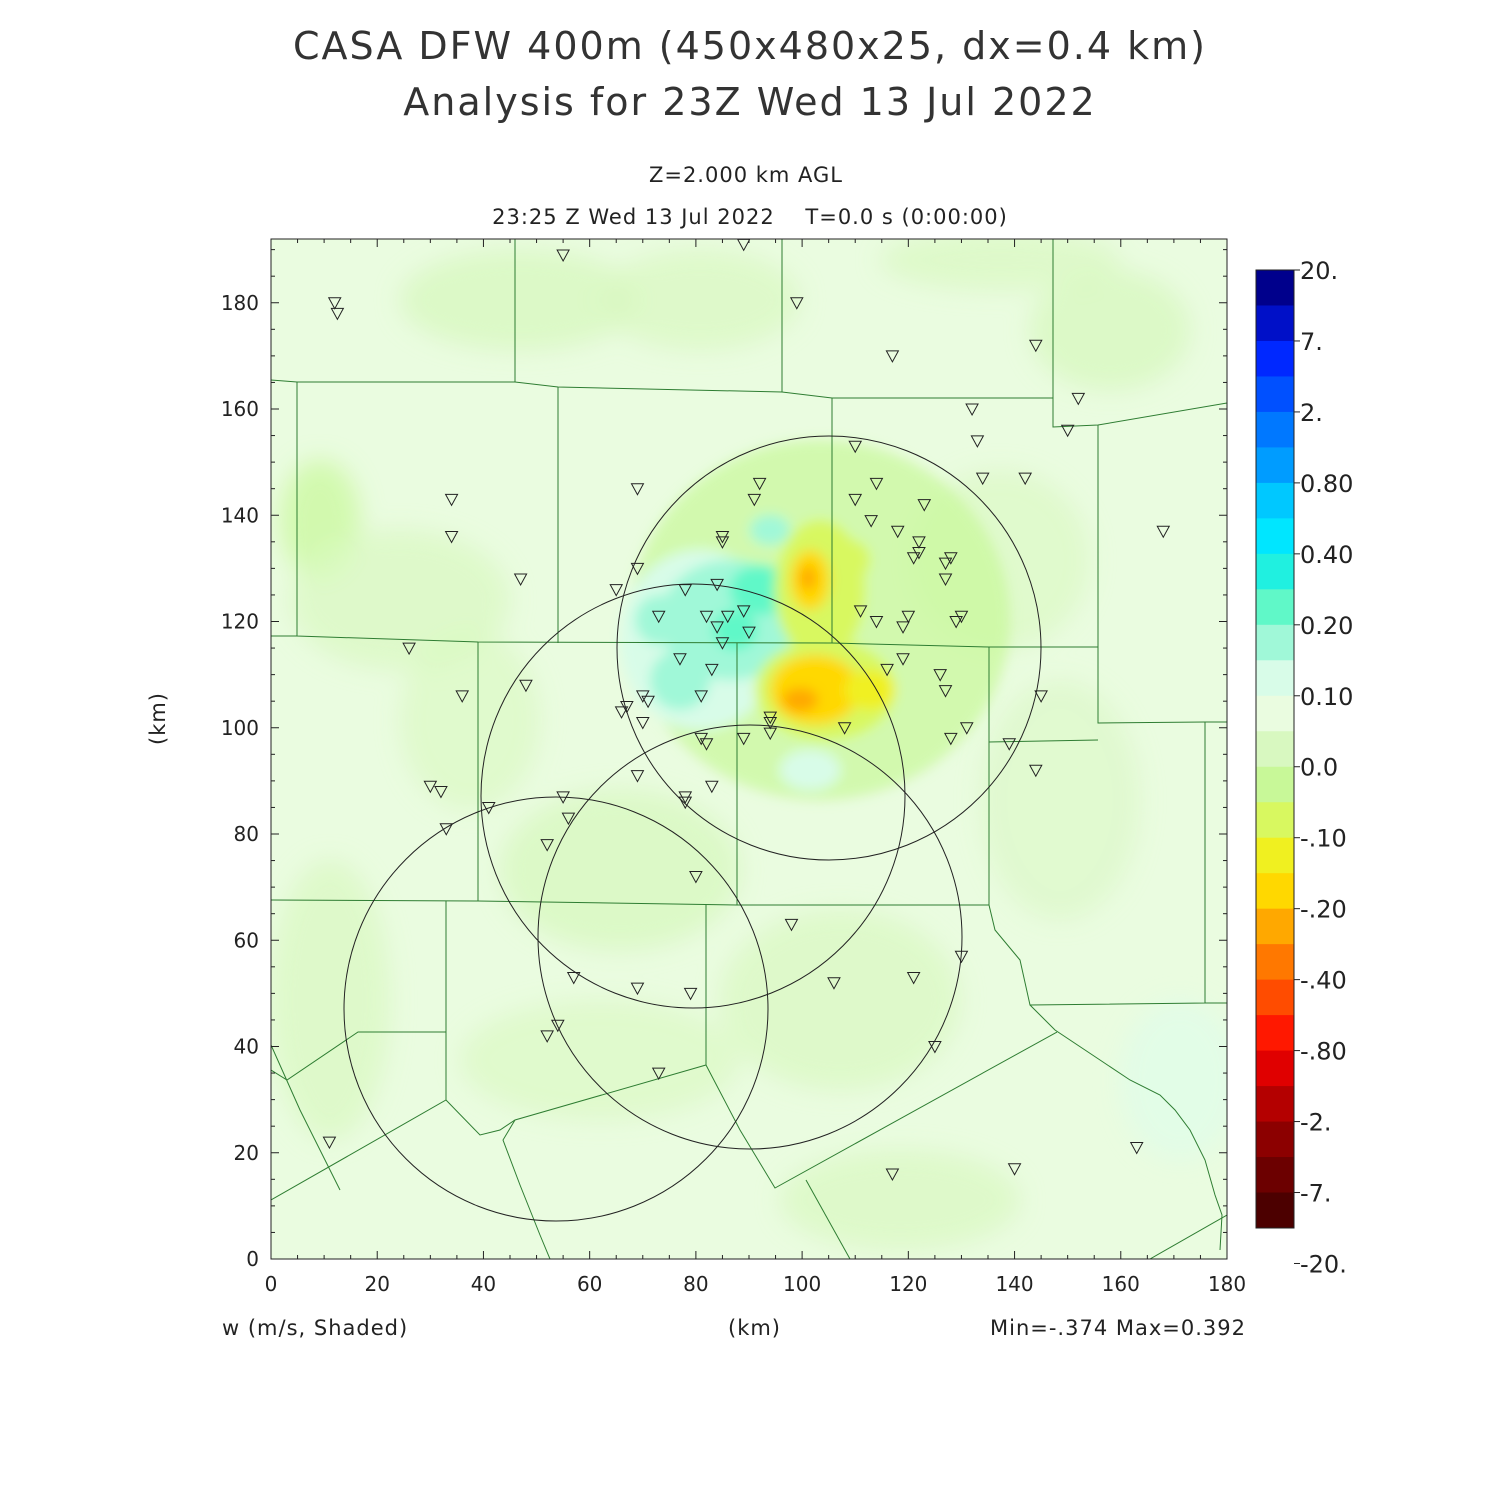 The image size is (1500, 1500). What do you see at coordinates (1121, 1284) in the screenshot?
I see `x-tick-label: 160` at bounding box center [1121, 1284].